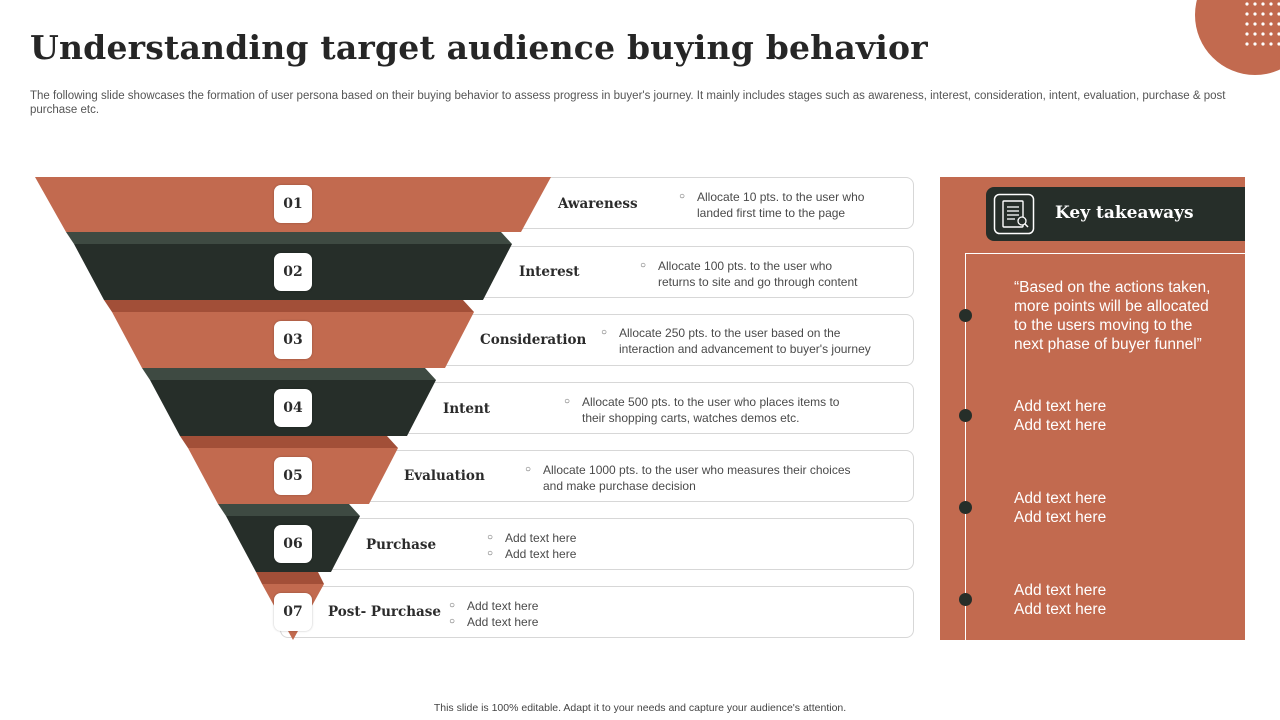 The image size is (1280, 720). What do you see at coordinates (467, 409) in the screenshot?
I see `stage-name-4: Intent` at bounding box center [467, 409].